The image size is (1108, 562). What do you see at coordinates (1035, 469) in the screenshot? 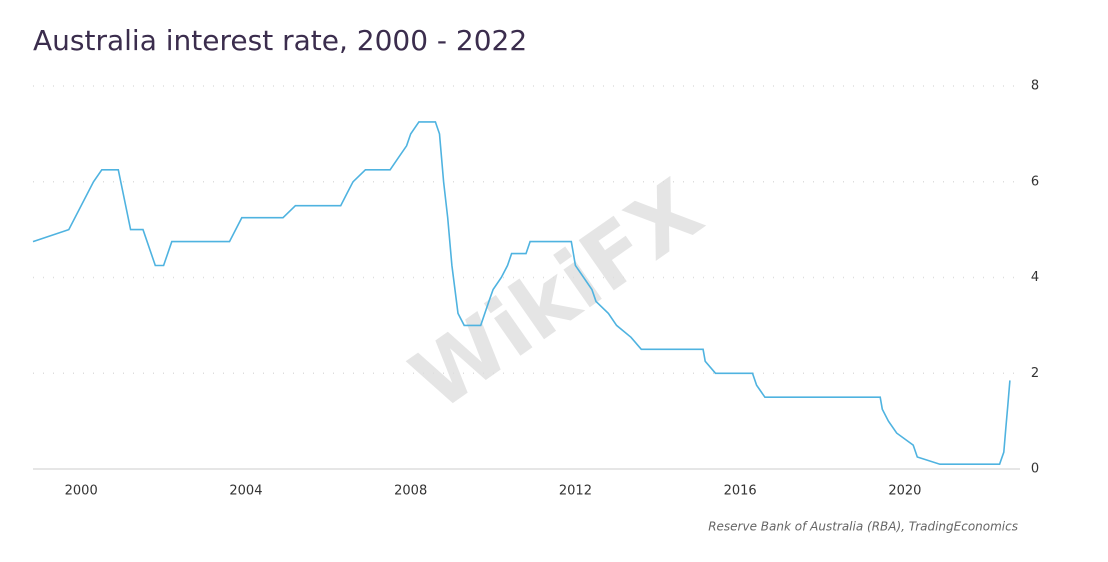
I see `y-tick-label: 0` at bounding box center [1035, 469].